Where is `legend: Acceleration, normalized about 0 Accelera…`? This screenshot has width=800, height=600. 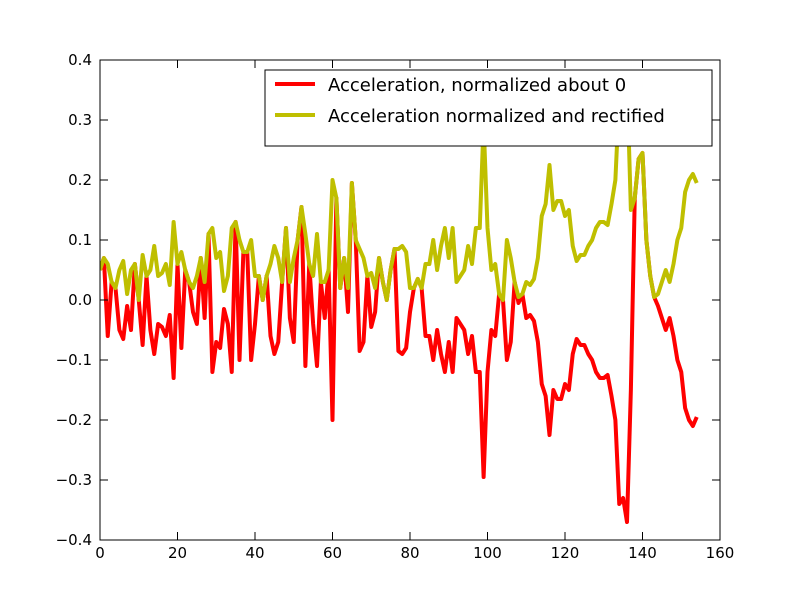
legend: Acceleration, normalized about 0 Accelera… is located at coordinates (488, 108).